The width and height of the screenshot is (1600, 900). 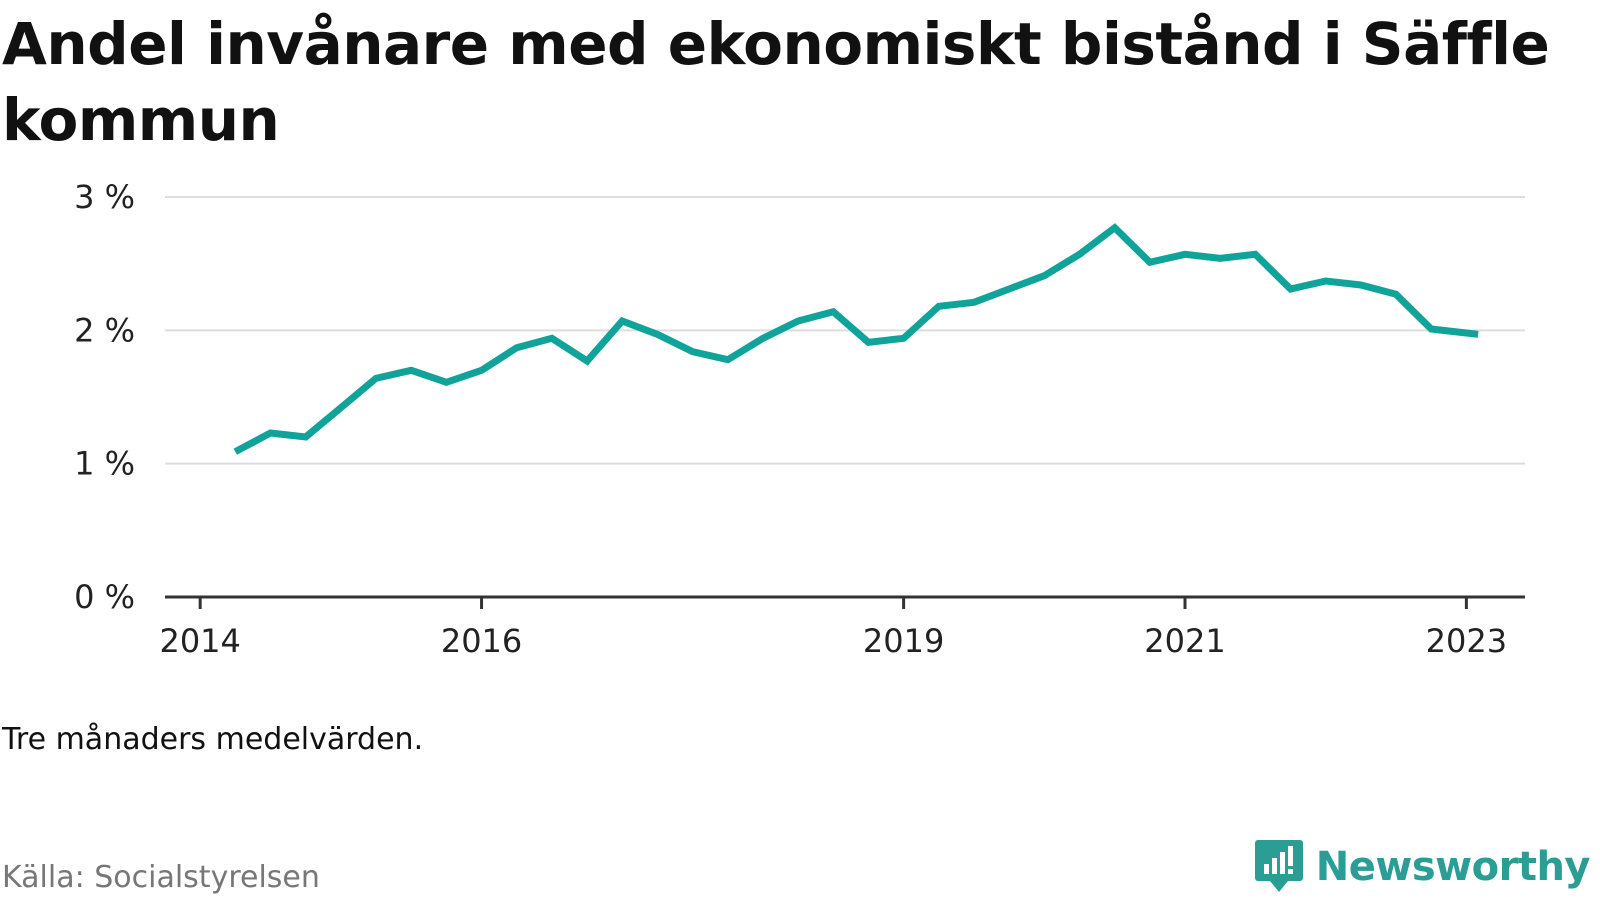 I want to click on y-tick-label: 2 %, so click(x=104, y=330).